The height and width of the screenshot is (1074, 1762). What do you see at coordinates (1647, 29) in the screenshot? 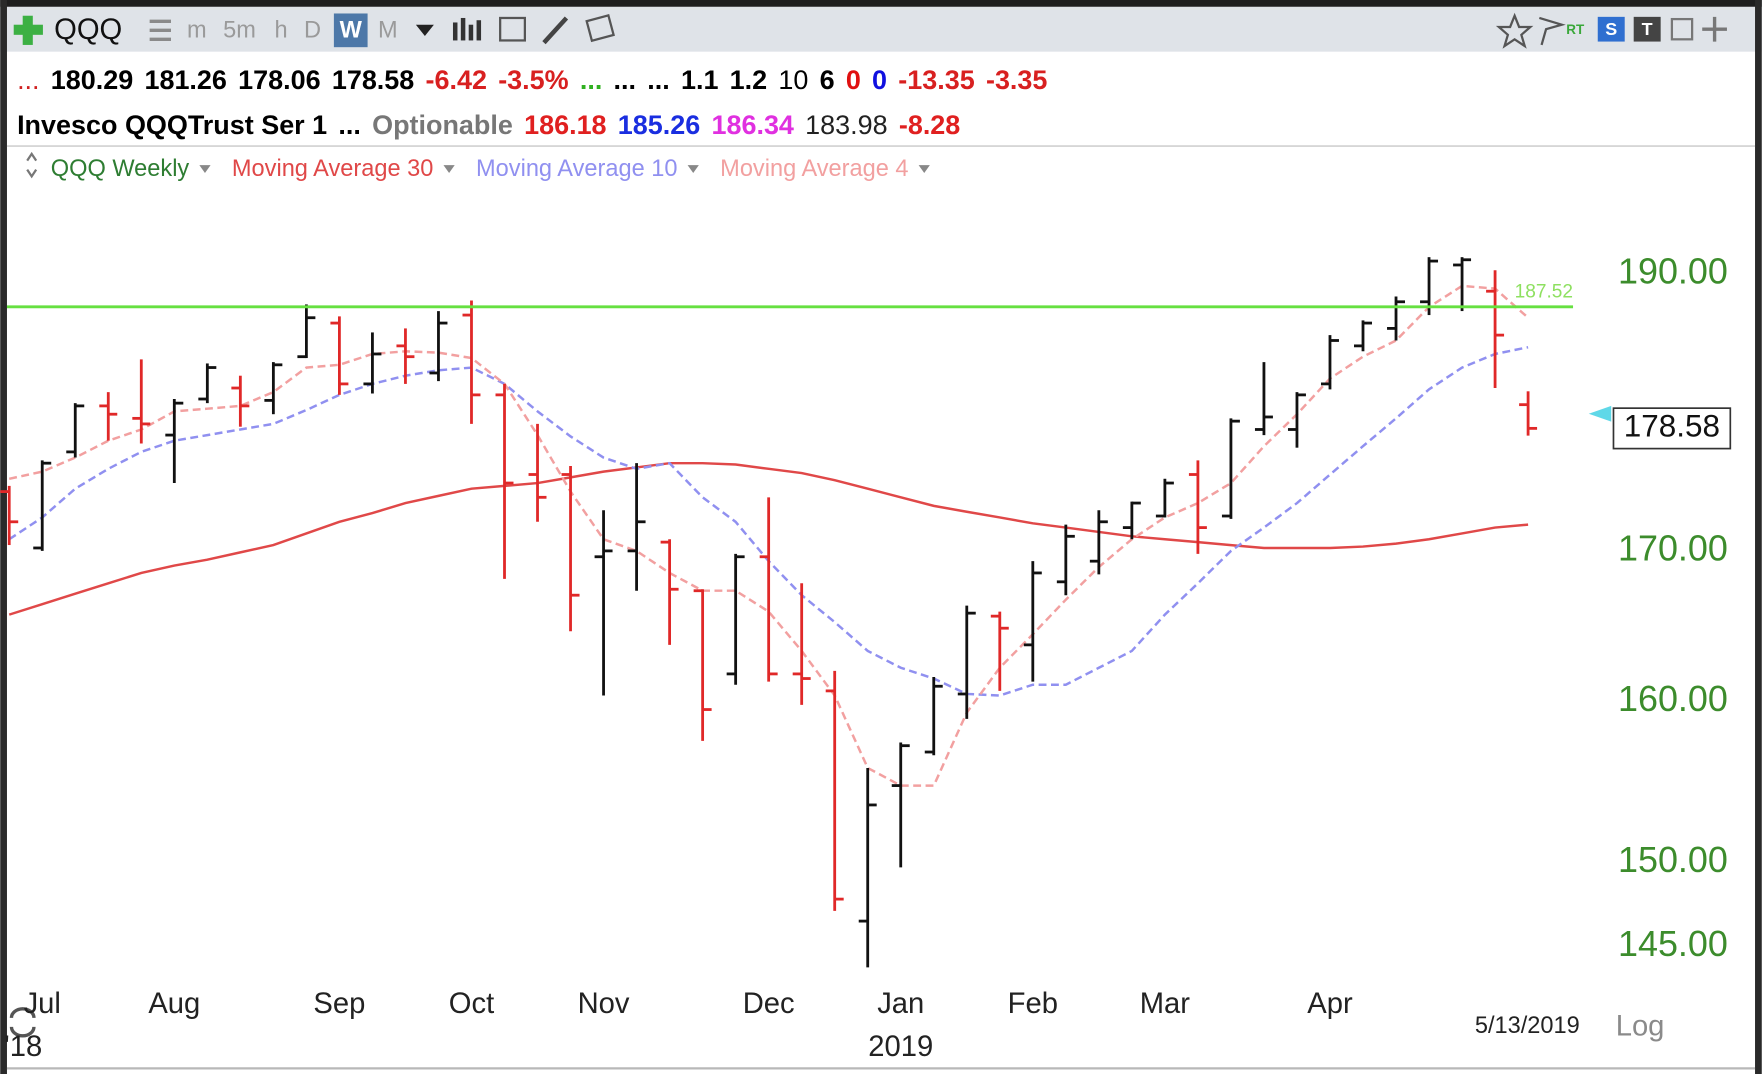
I see `toolbar-label: T` at bounding box center [1647, 29].